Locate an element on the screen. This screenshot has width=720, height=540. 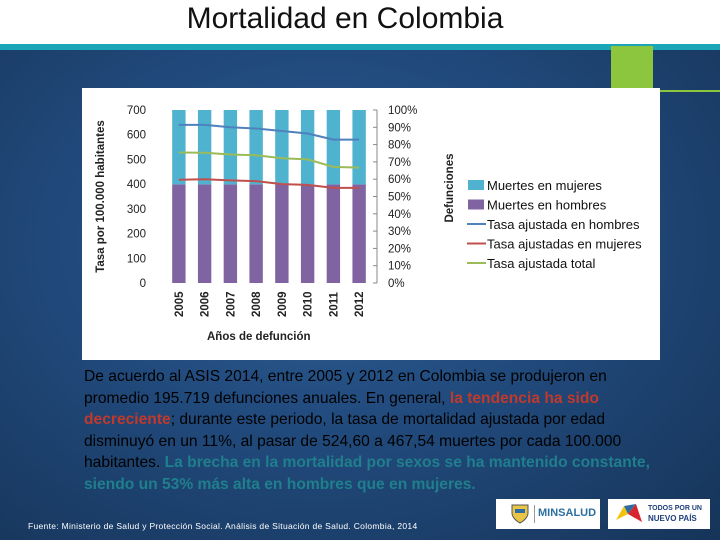
y-right-tick-label: 10% is located at coordinates (399, 267).